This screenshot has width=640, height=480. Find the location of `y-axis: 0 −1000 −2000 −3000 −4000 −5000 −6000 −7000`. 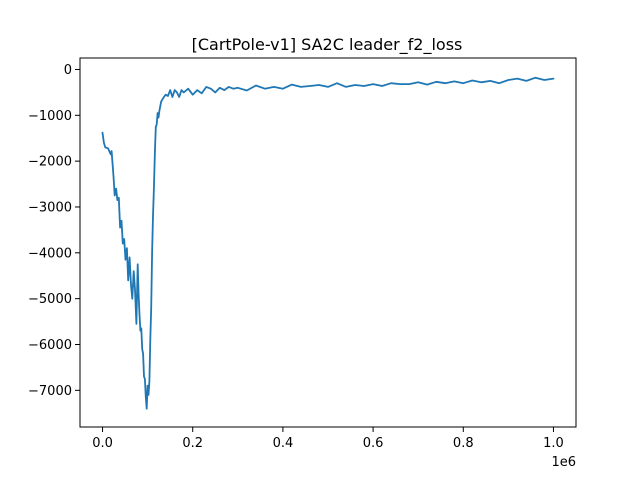

y-axis: 0 −1000 −2000 −3000 −4000 −5000 −6000 −7000 is located at coordinates (54, 231).